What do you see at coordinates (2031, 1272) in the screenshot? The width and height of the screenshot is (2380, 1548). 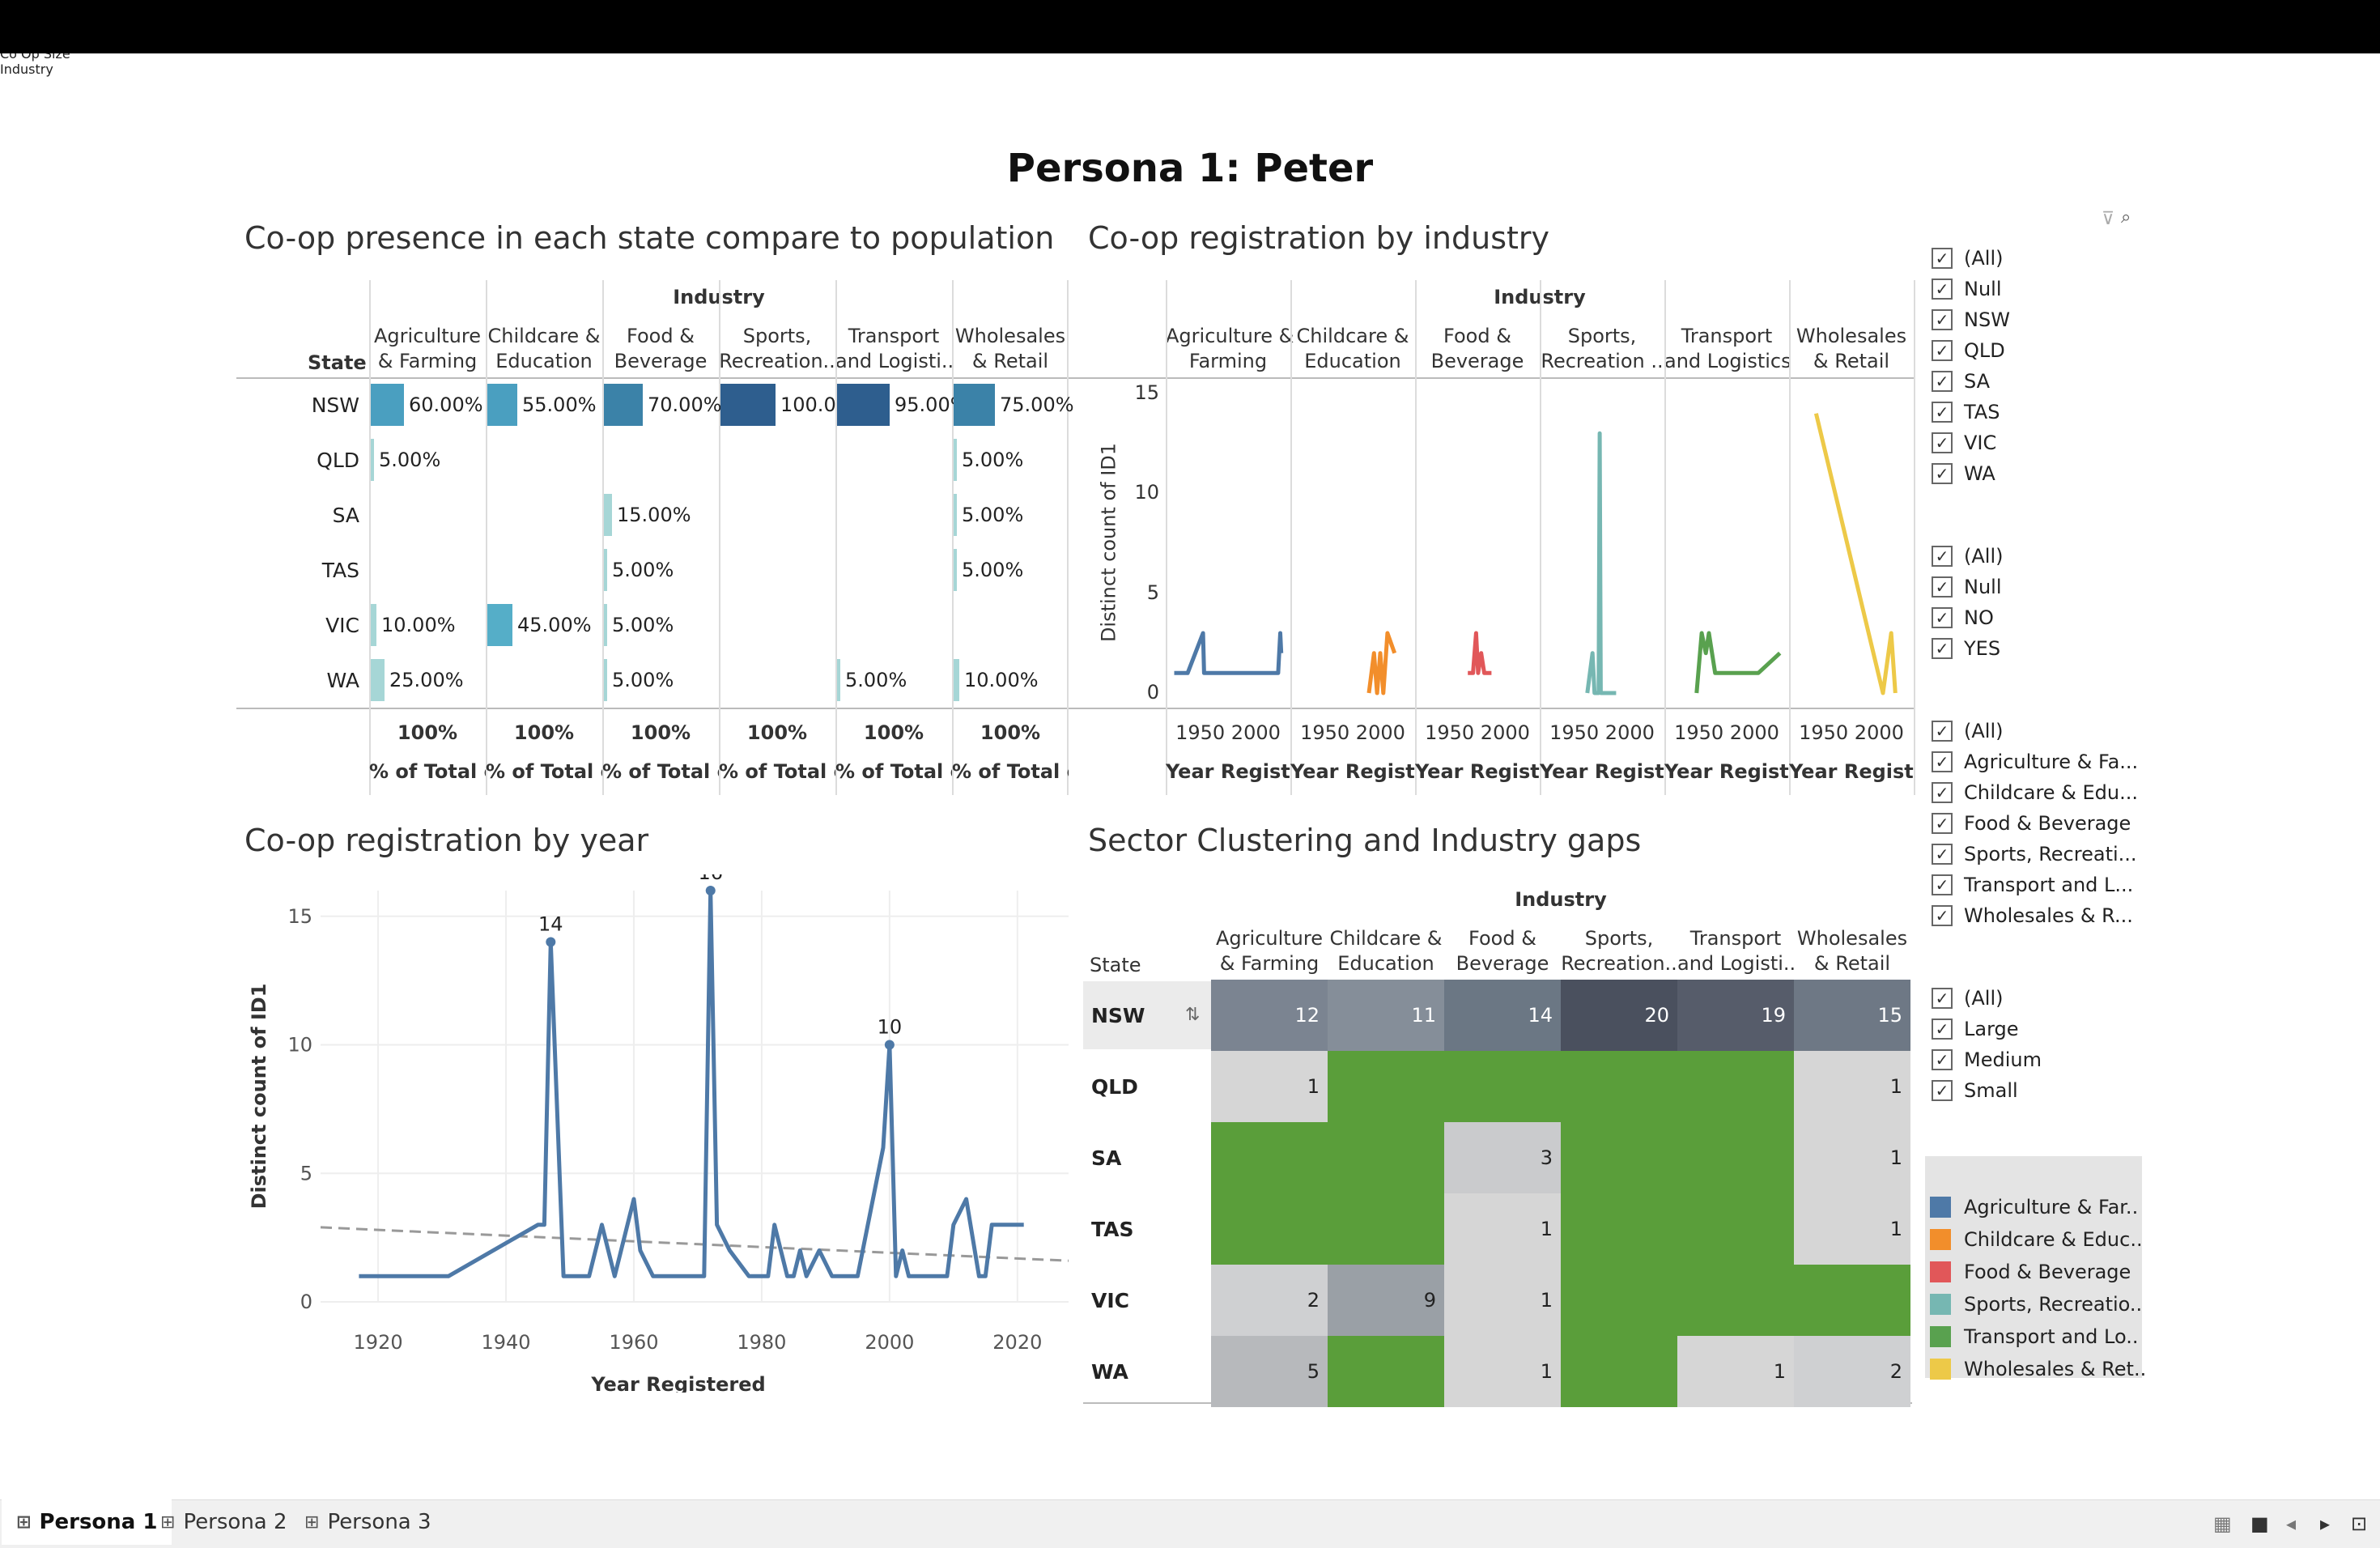 I see `legend-item: Food & Beverage` at bounding box center [2031, 1272].